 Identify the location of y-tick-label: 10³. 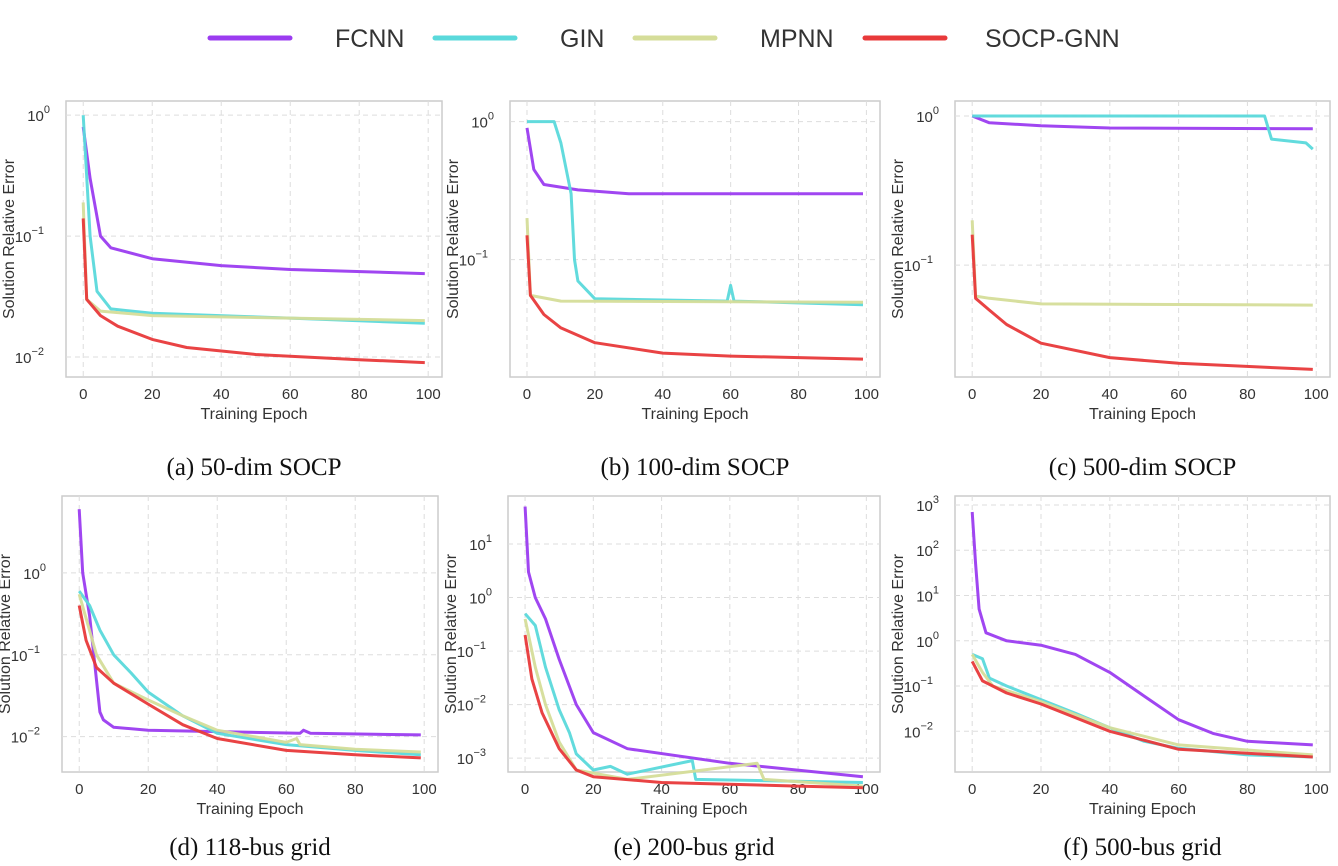
(927, 504).